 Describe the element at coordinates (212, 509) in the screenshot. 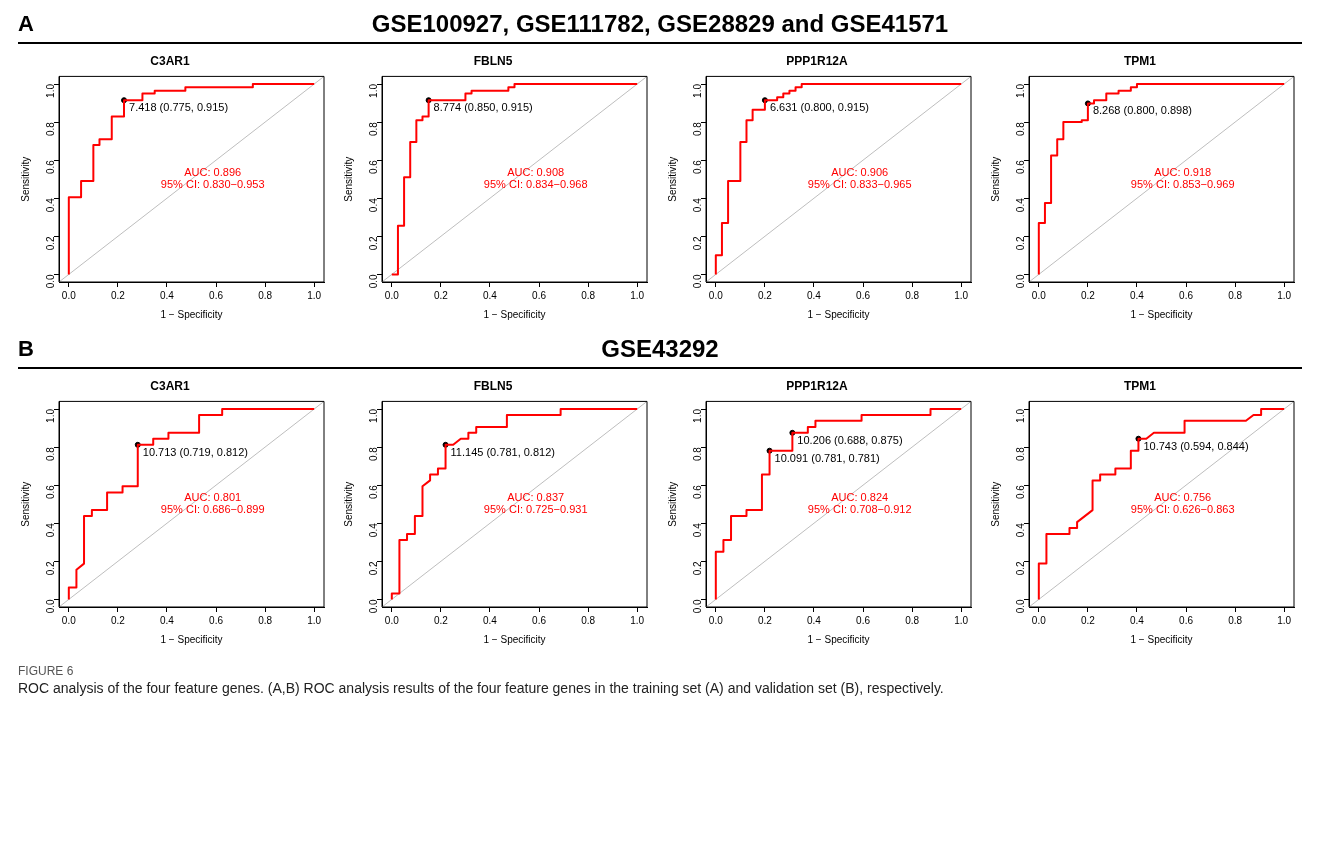

I see `annotation: 95% CI: 0.686−0.899` at that location.